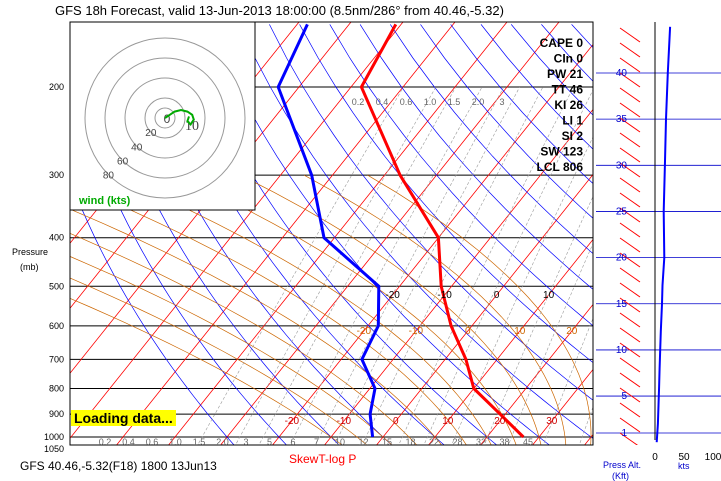  Describe the element at coordinates (528, 442) in the screenshot. I see `mixing-ratio-label: 45` at that location.